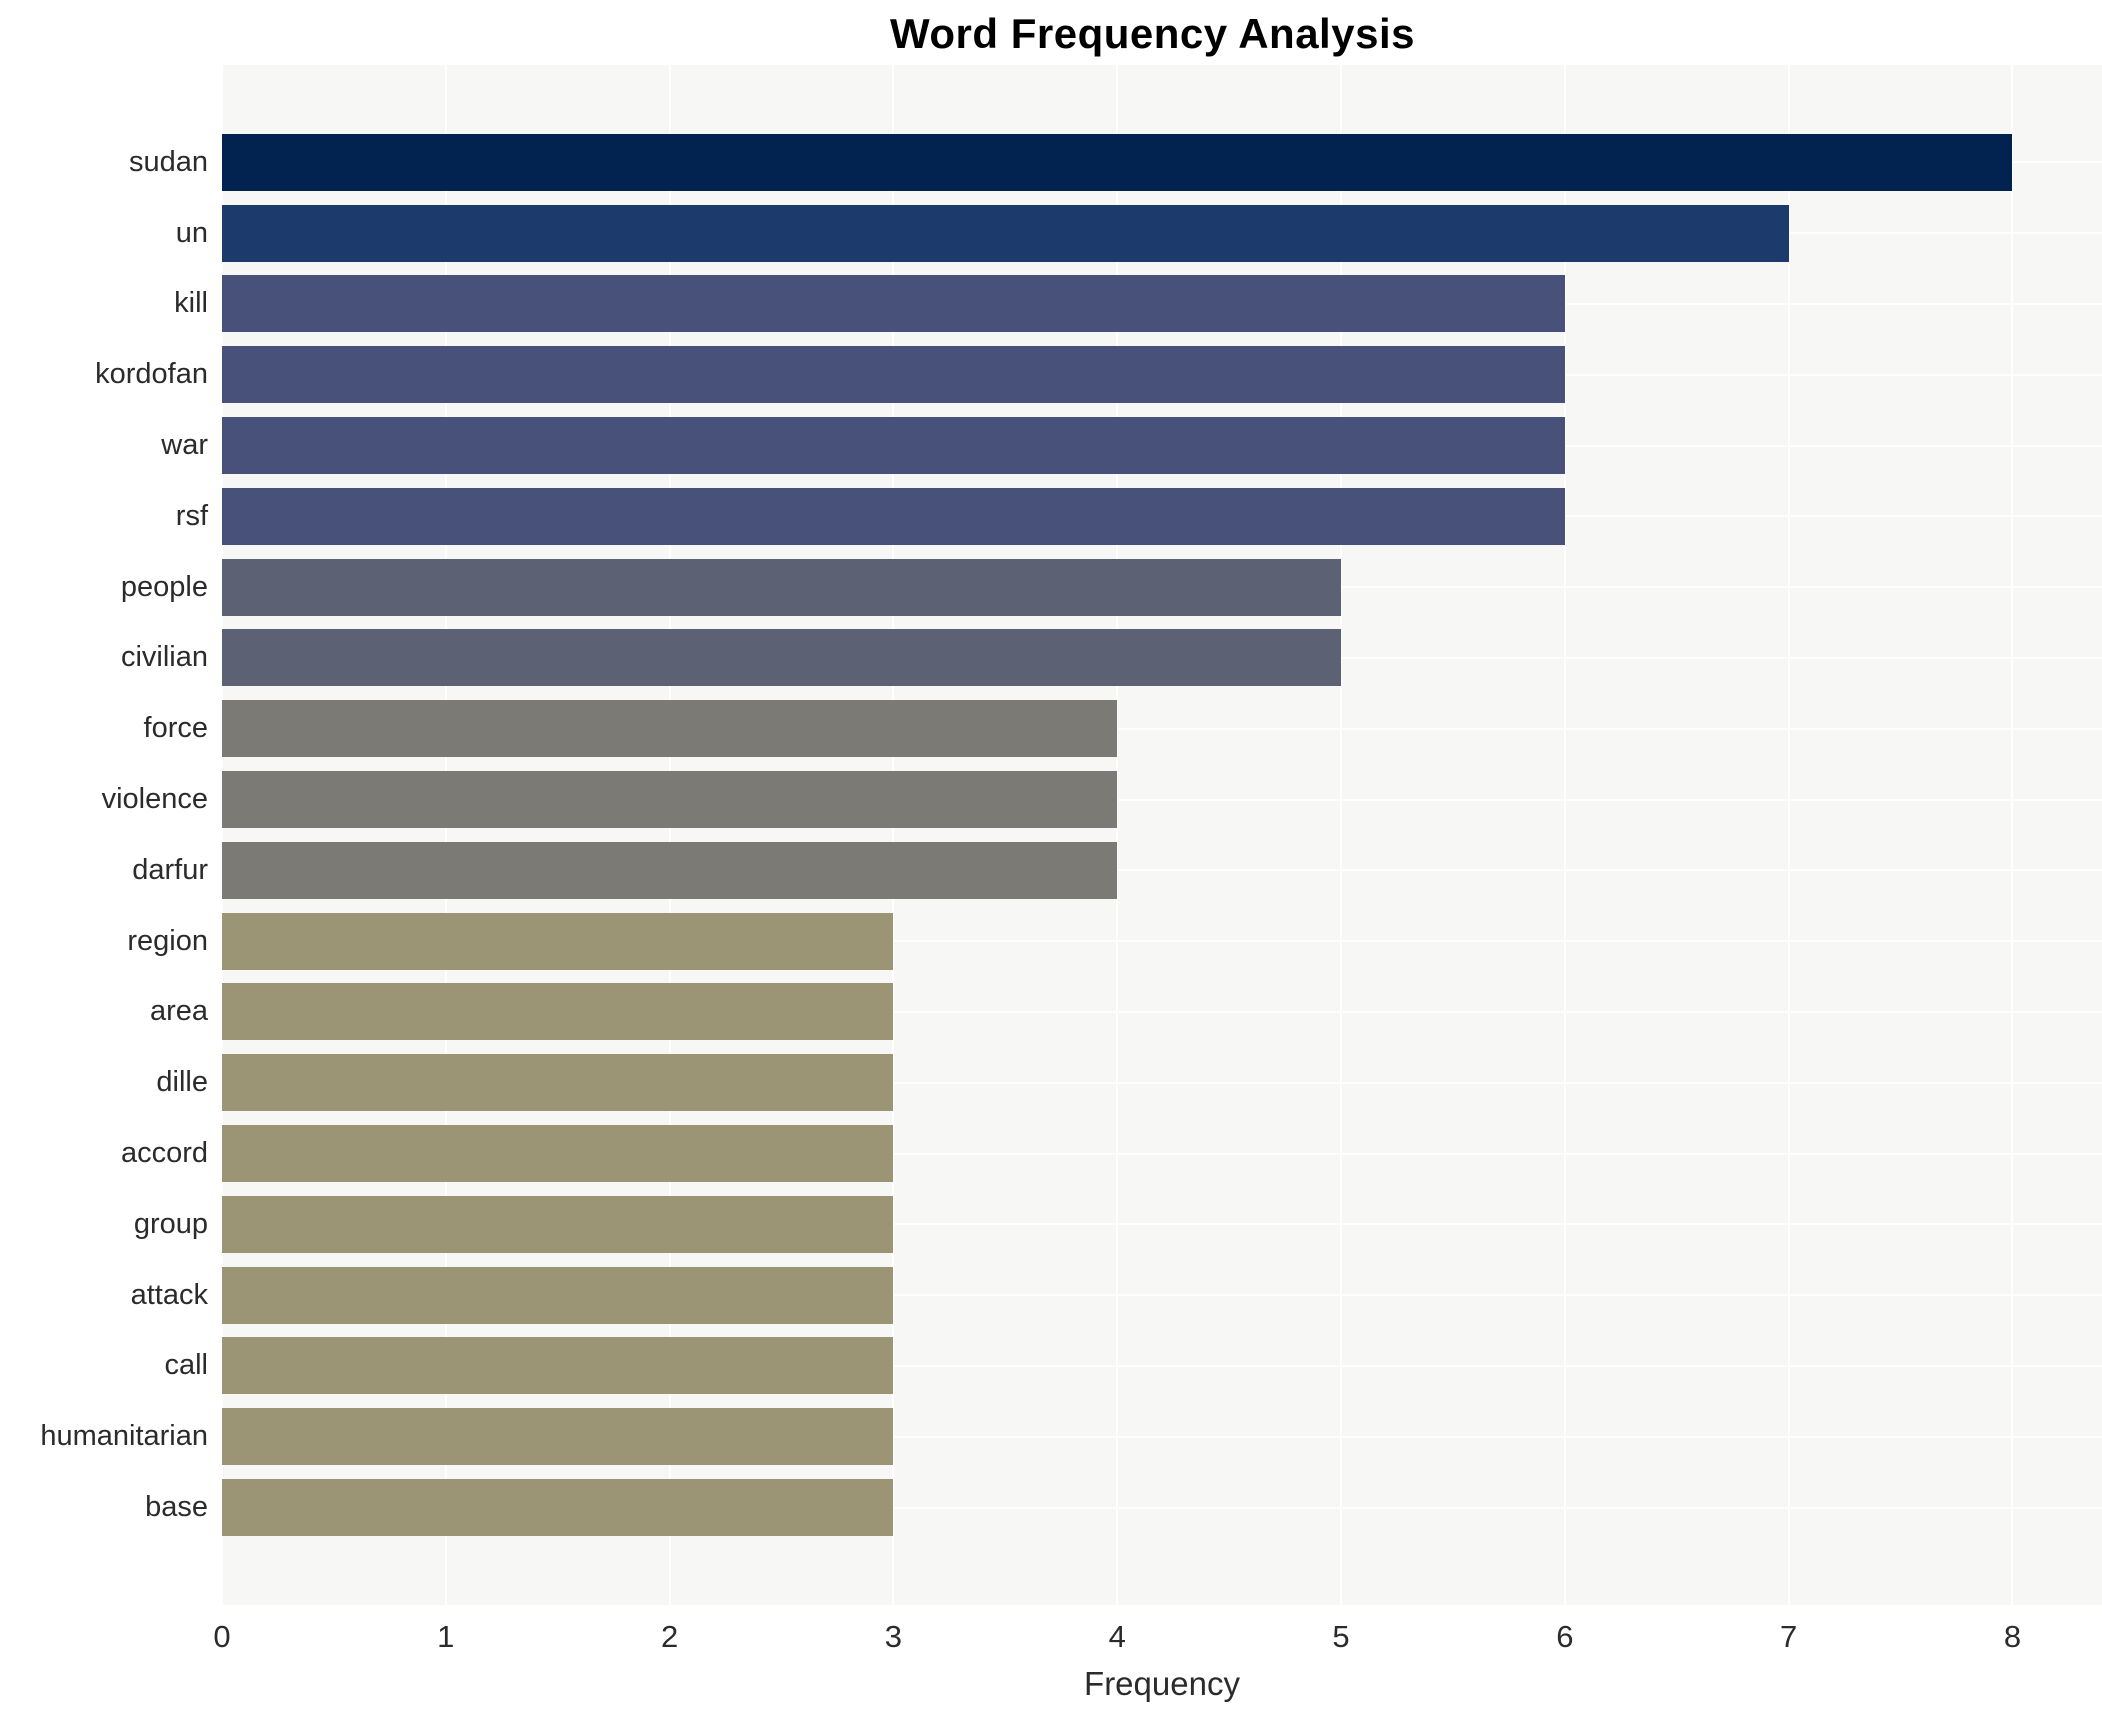  I want to click on bar-attack, so click(558, 1295).